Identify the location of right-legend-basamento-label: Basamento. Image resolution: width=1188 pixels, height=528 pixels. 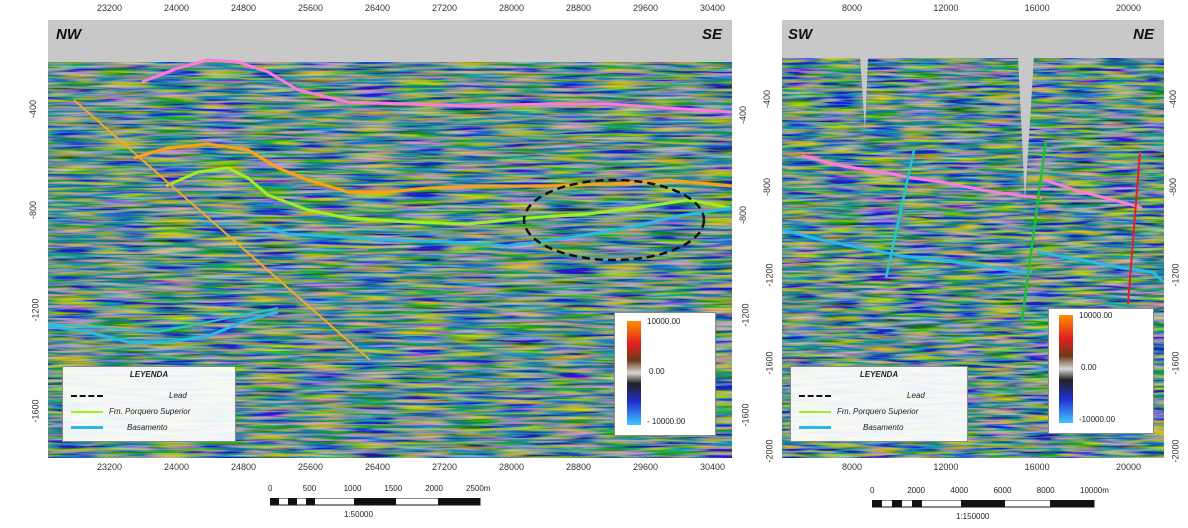
(883, 427).